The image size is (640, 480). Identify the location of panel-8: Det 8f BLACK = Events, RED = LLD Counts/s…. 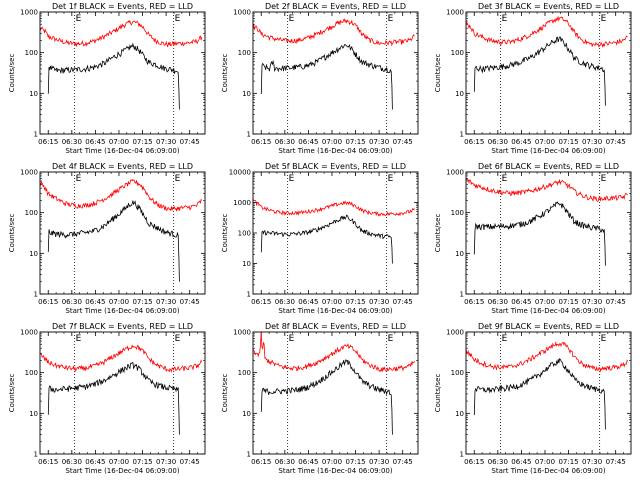
(320, 398).